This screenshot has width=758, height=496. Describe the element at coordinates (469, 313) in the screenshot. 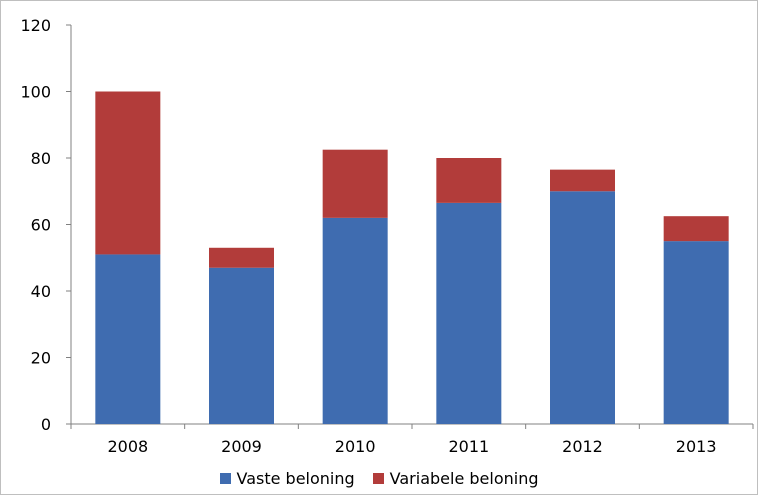

I see `bar-vaste-2011` at that location.